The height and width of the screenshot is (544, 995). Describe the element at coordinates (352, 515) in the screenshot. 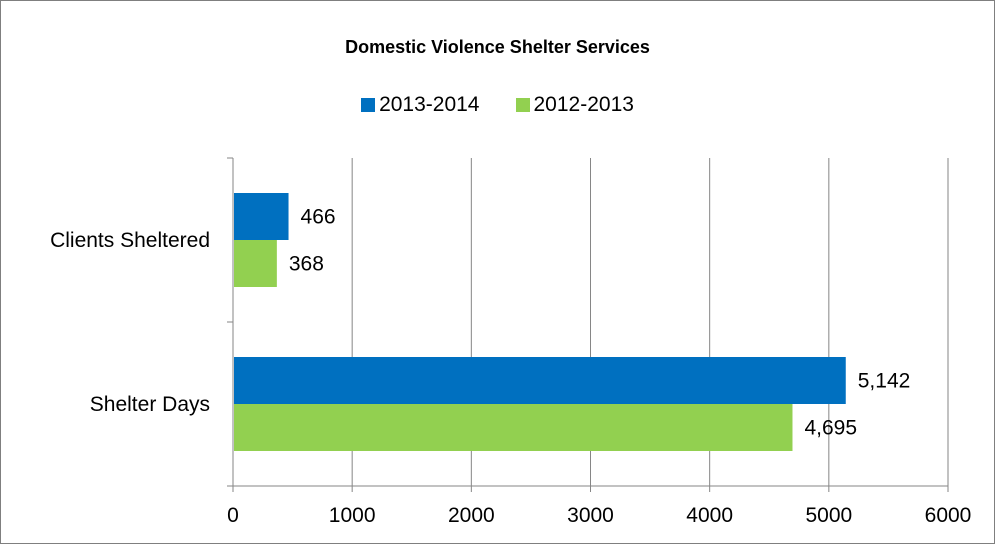

I see `x-tick-label-1: 1000` at that location.